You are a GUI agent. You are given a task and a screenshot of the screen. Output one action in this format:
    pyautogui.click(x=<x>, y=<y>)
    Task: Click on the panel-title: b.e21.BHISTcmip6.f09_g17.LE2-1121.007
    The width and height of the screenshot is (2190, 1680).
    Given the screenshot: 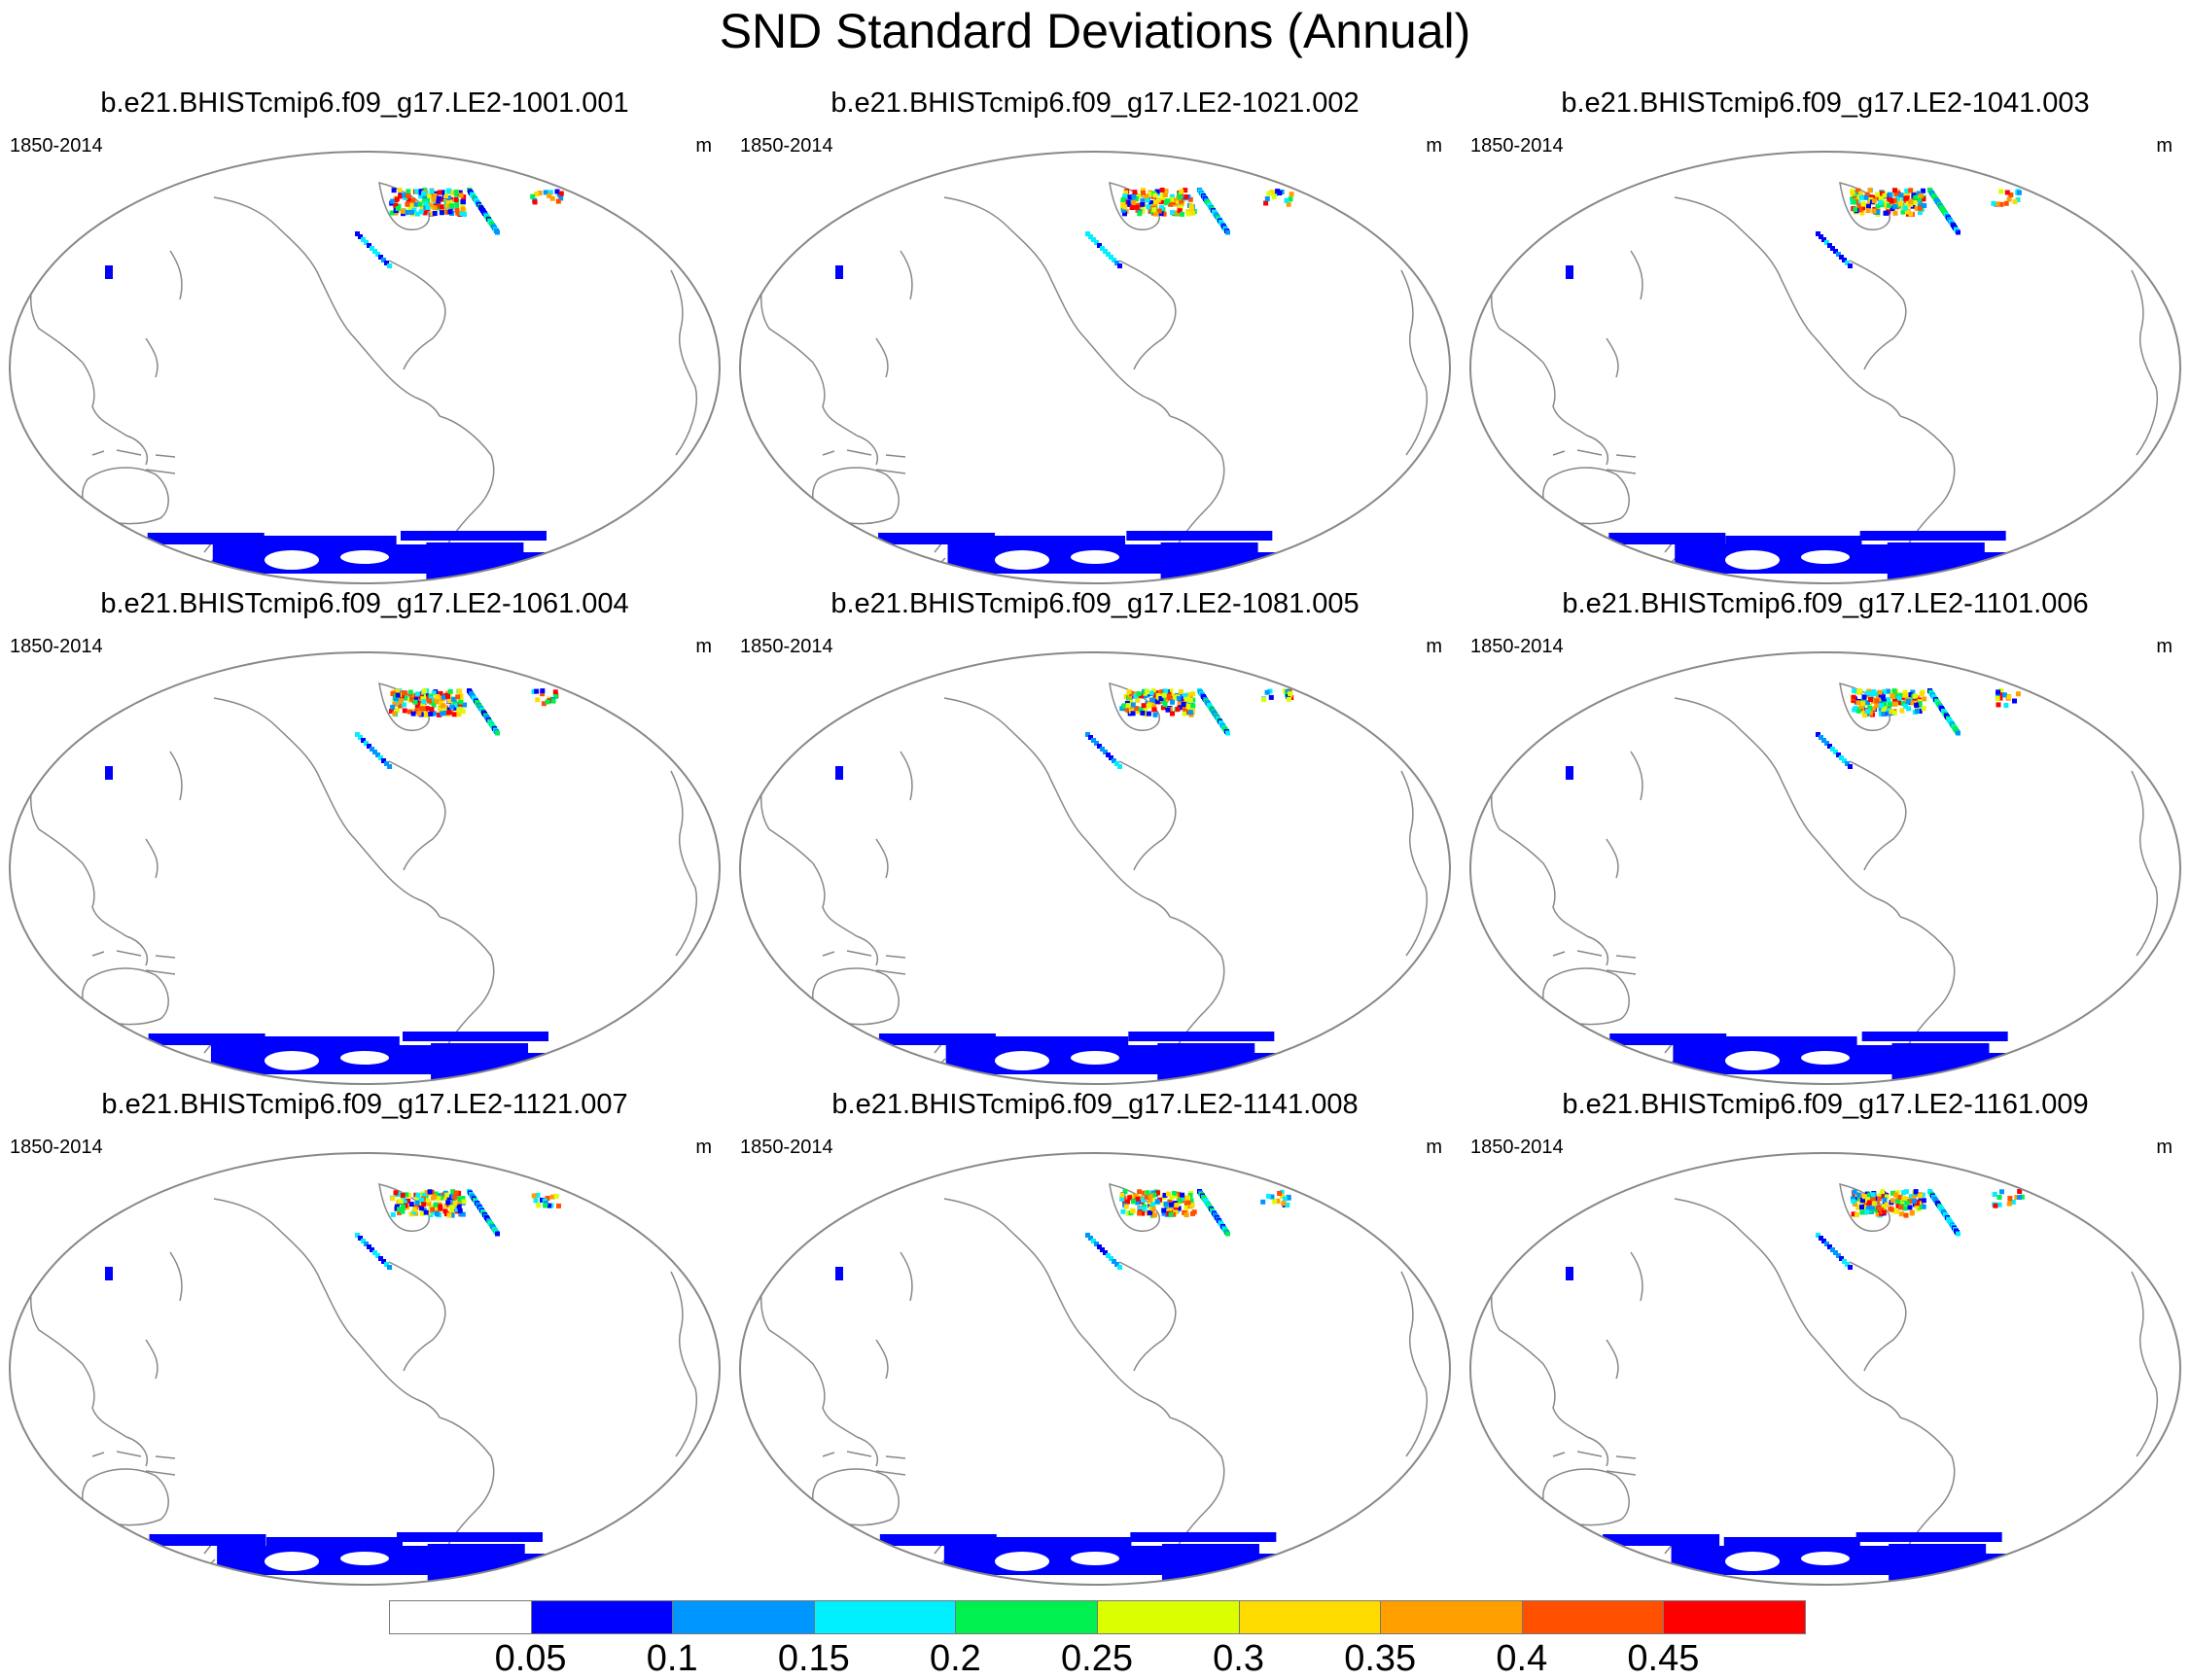 What is the action you would take?
    pyautogui.click(x=364, y=1104)
    